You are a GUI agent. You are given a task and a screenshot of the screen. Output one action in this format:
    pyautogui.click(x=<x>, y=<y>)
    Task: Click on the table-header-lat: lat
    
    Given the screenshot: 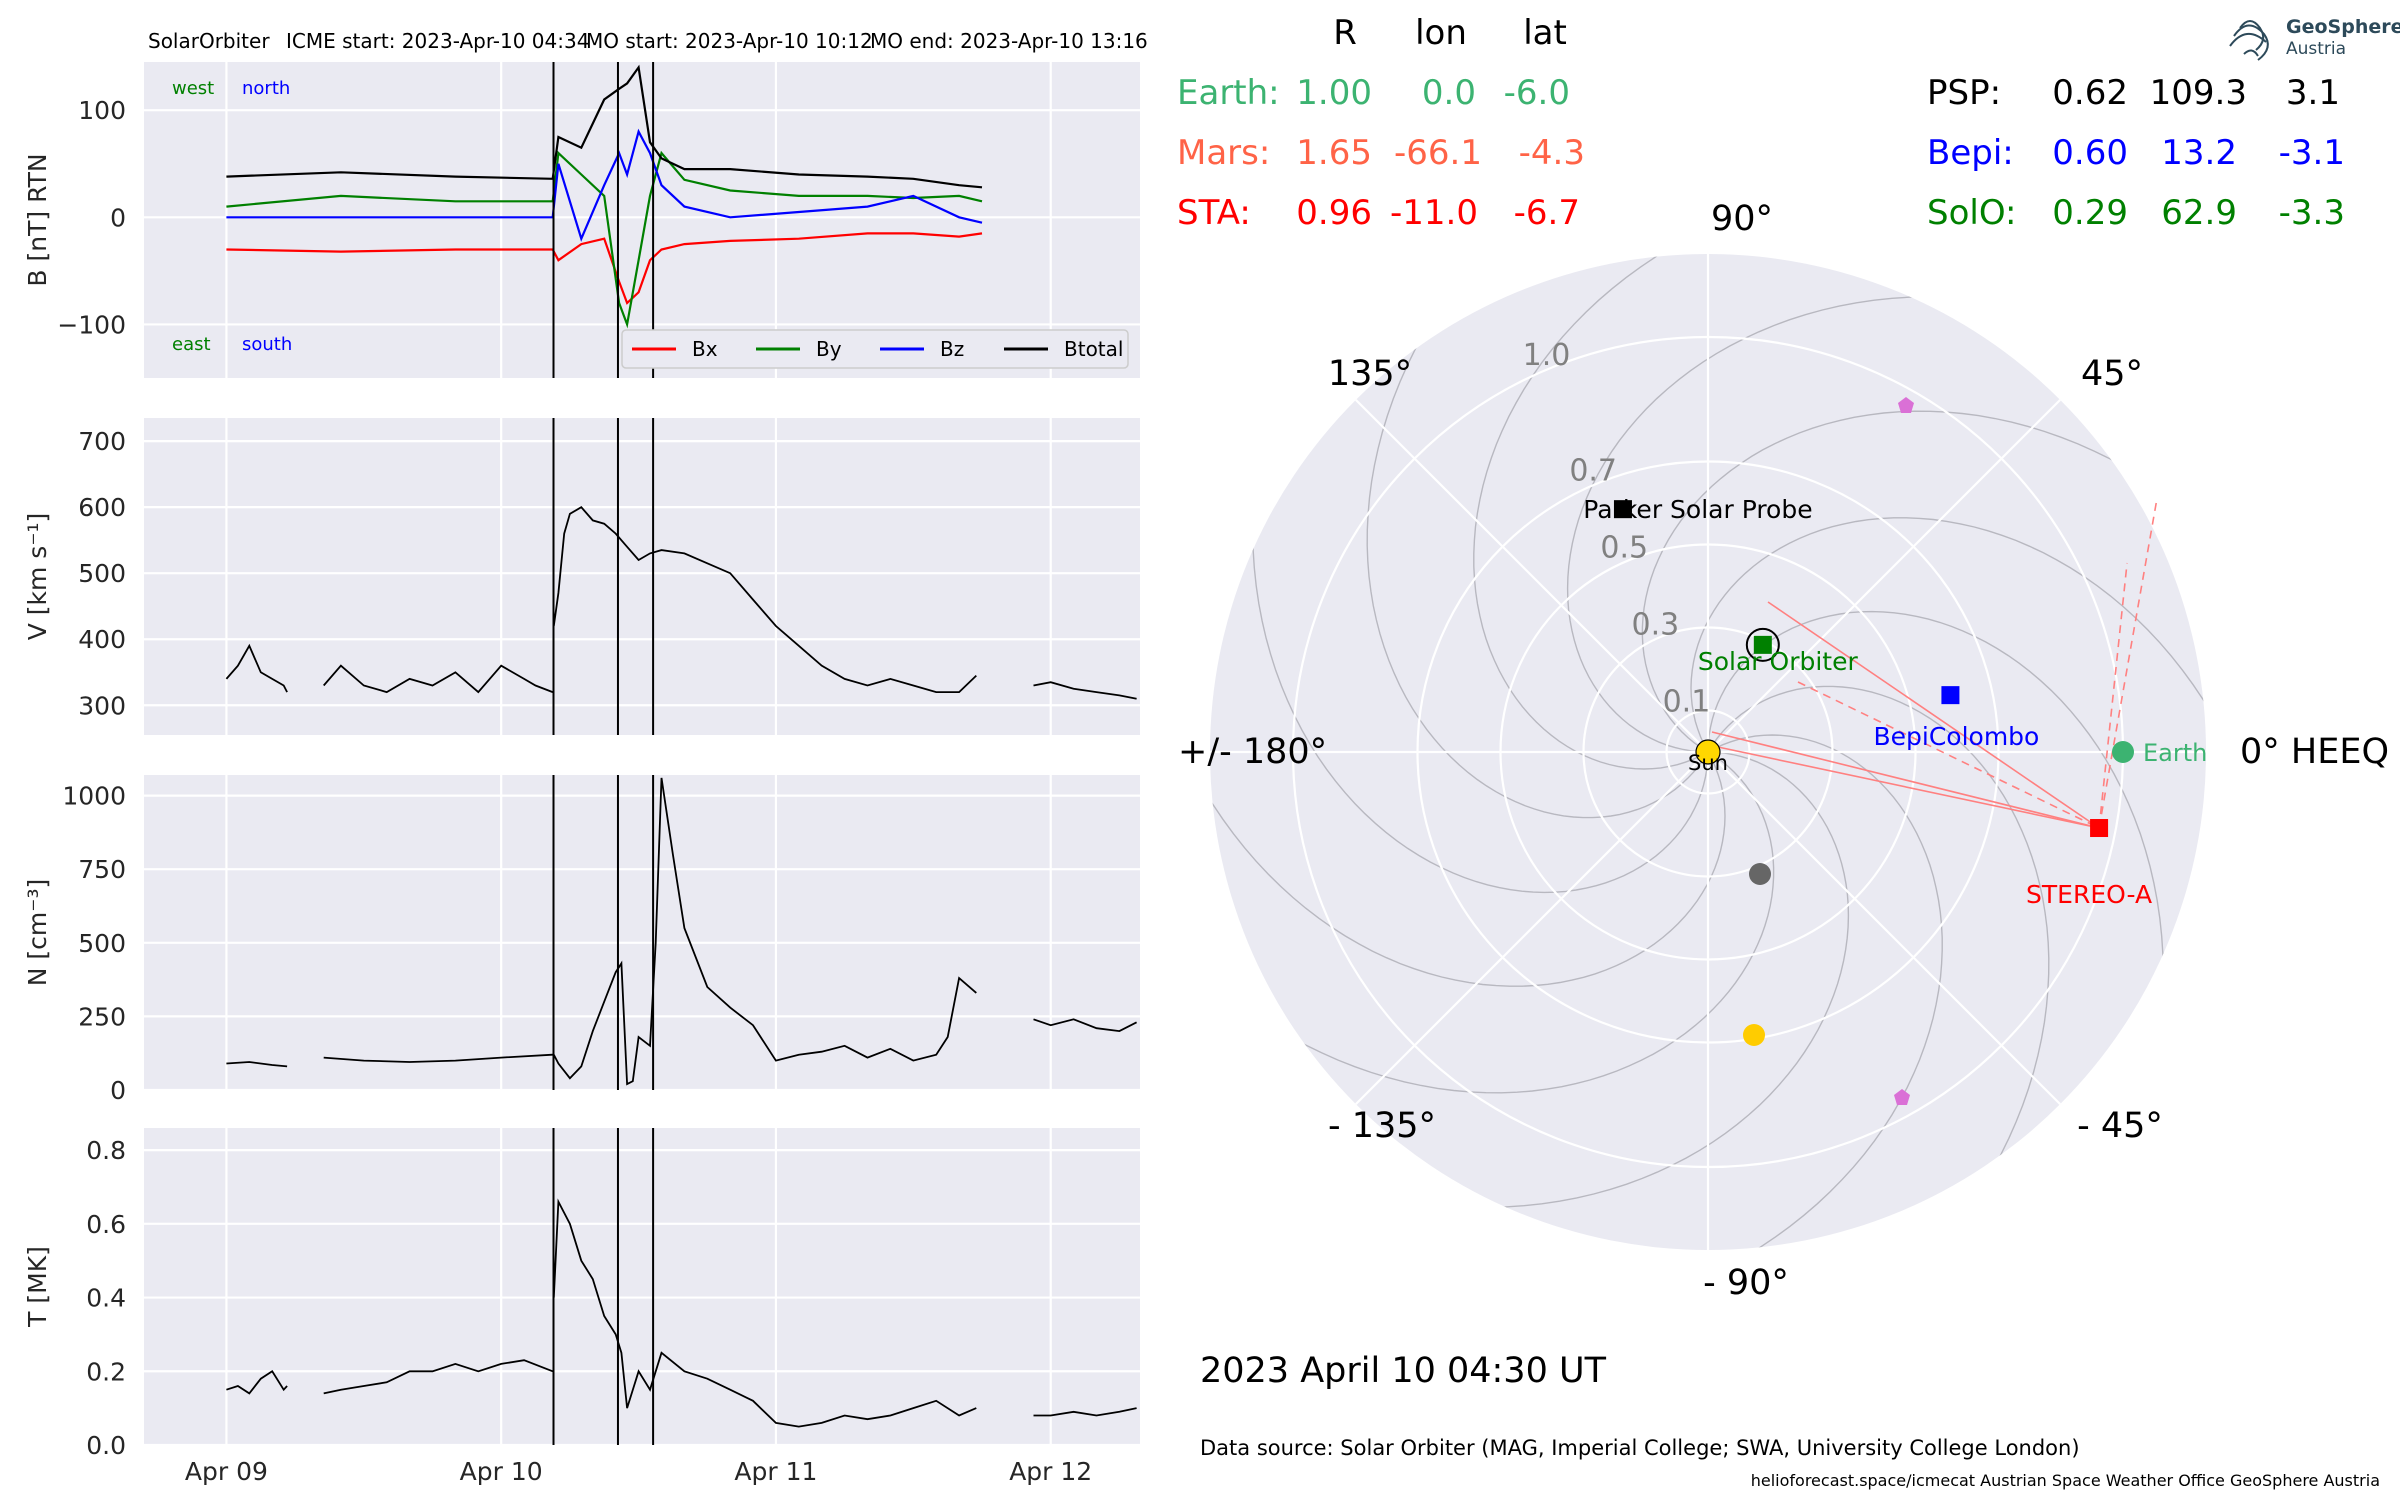 What is the action you would take?
    pyautogui.click(x=1545, y=33)
    